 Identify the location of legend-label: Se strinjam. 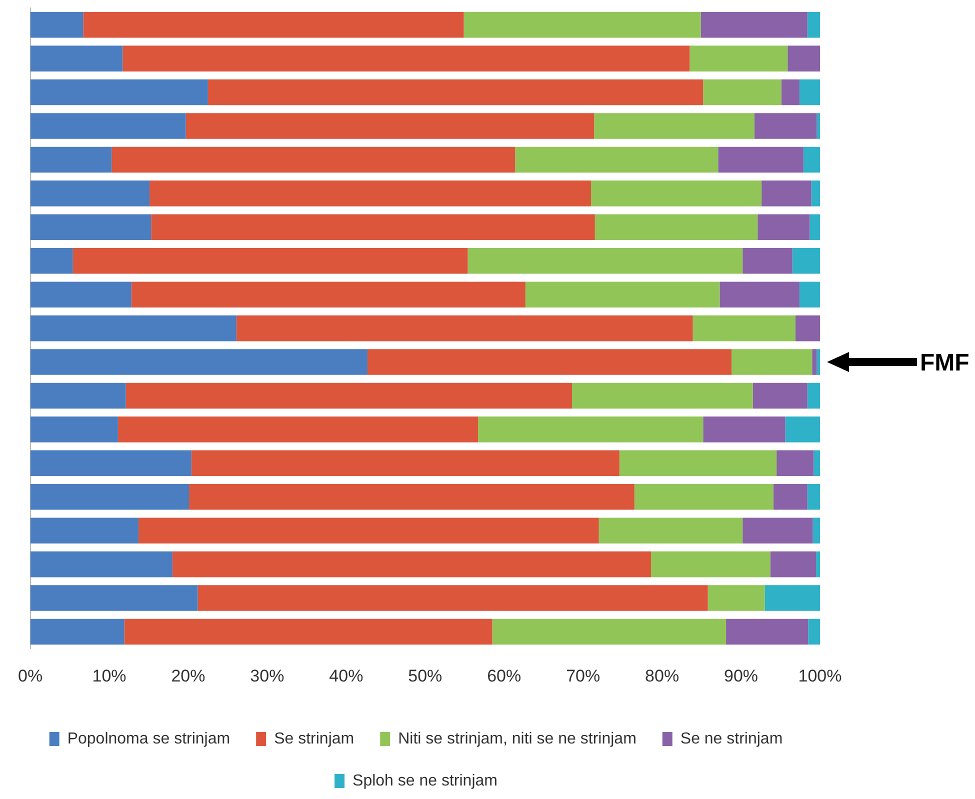
(314, 739).